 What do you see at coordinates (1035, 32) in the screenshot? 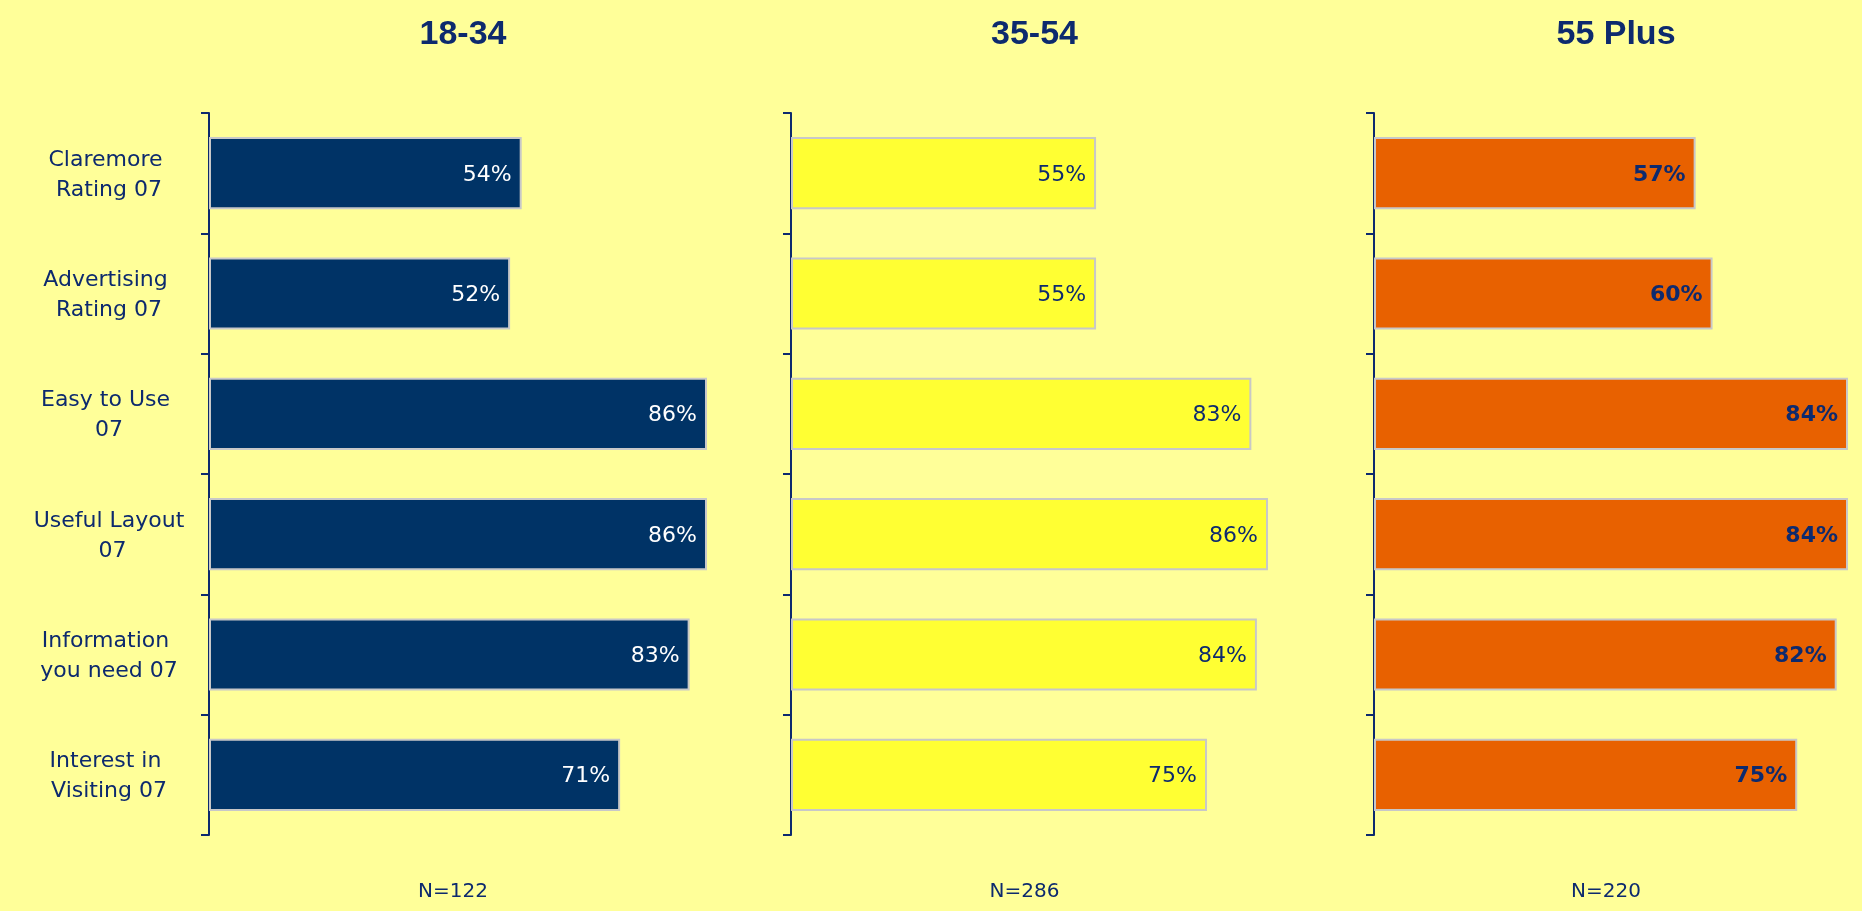
I see `chart-title: 35-54` at bounding box center [1035, 32].